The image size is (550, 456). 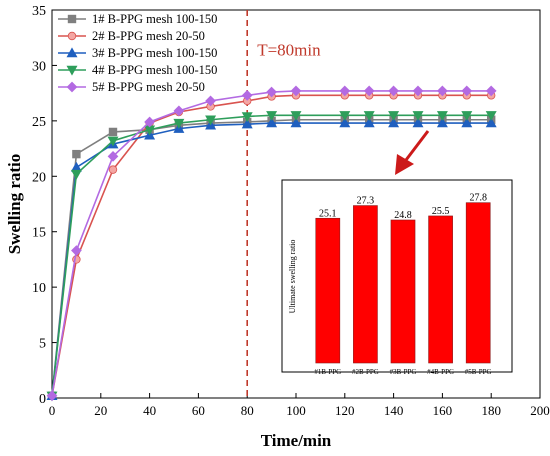 What do you see at coordinates (149, 410) in the screenshot?
I see `x-tick-label: 40` at bounding box center [149, 410].